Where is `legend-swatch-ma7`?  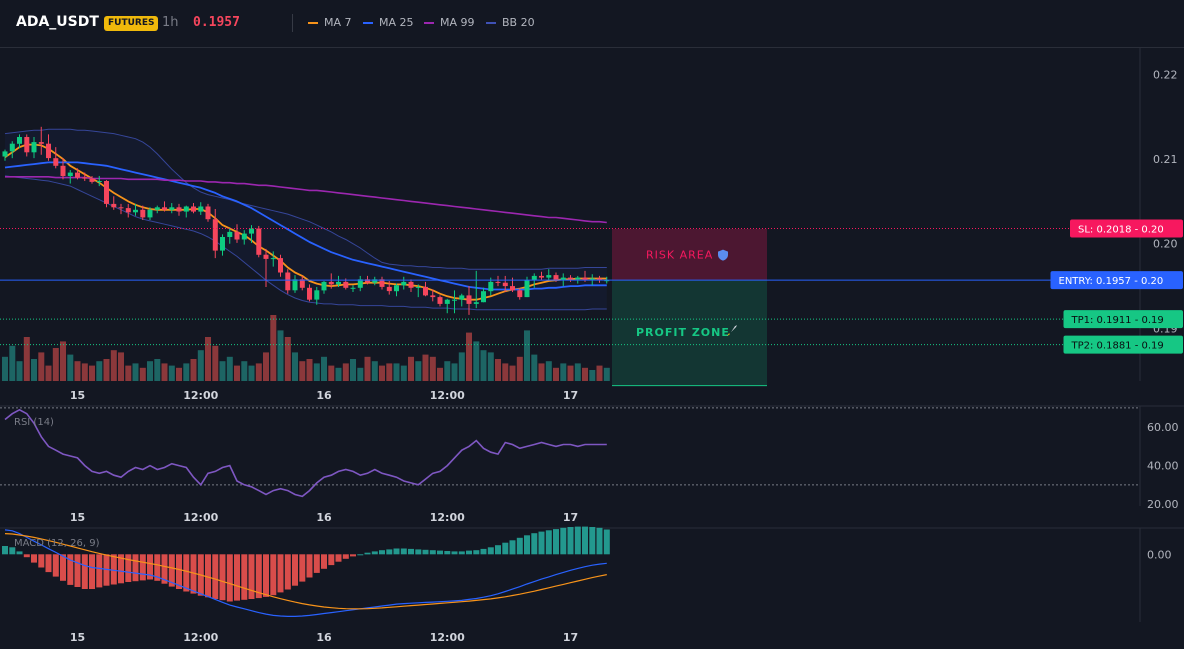 legend-swatch-ma7 is located at coordinates (313, 23).